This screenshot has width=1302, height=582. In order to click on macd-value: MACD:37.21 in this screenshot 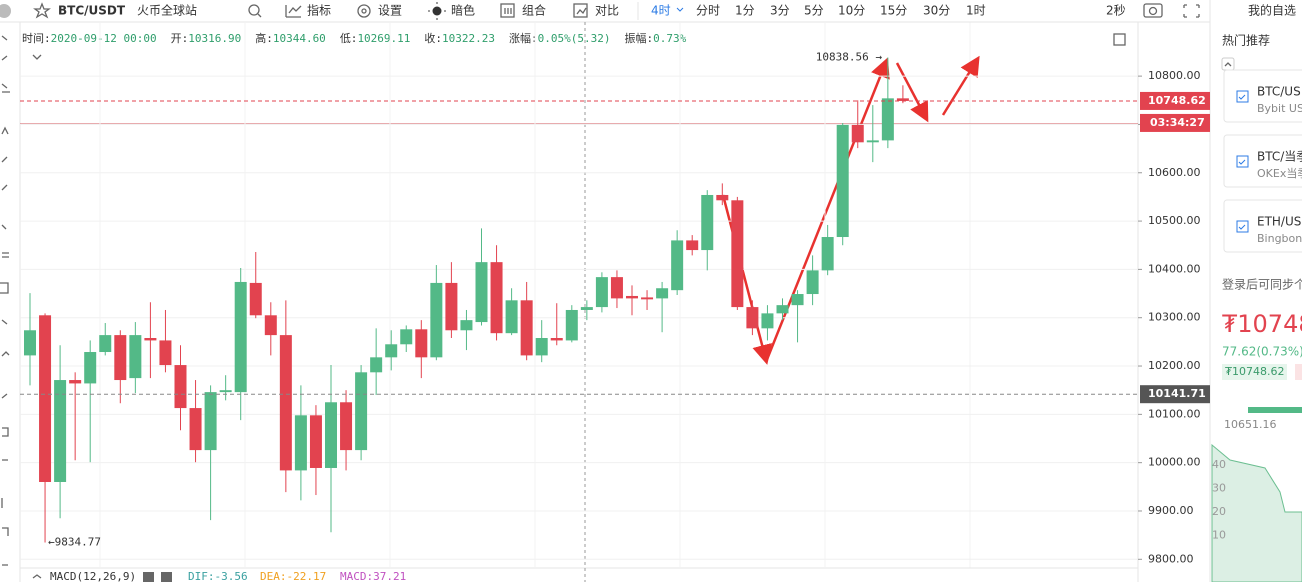, I will do `click(373, 576)`.